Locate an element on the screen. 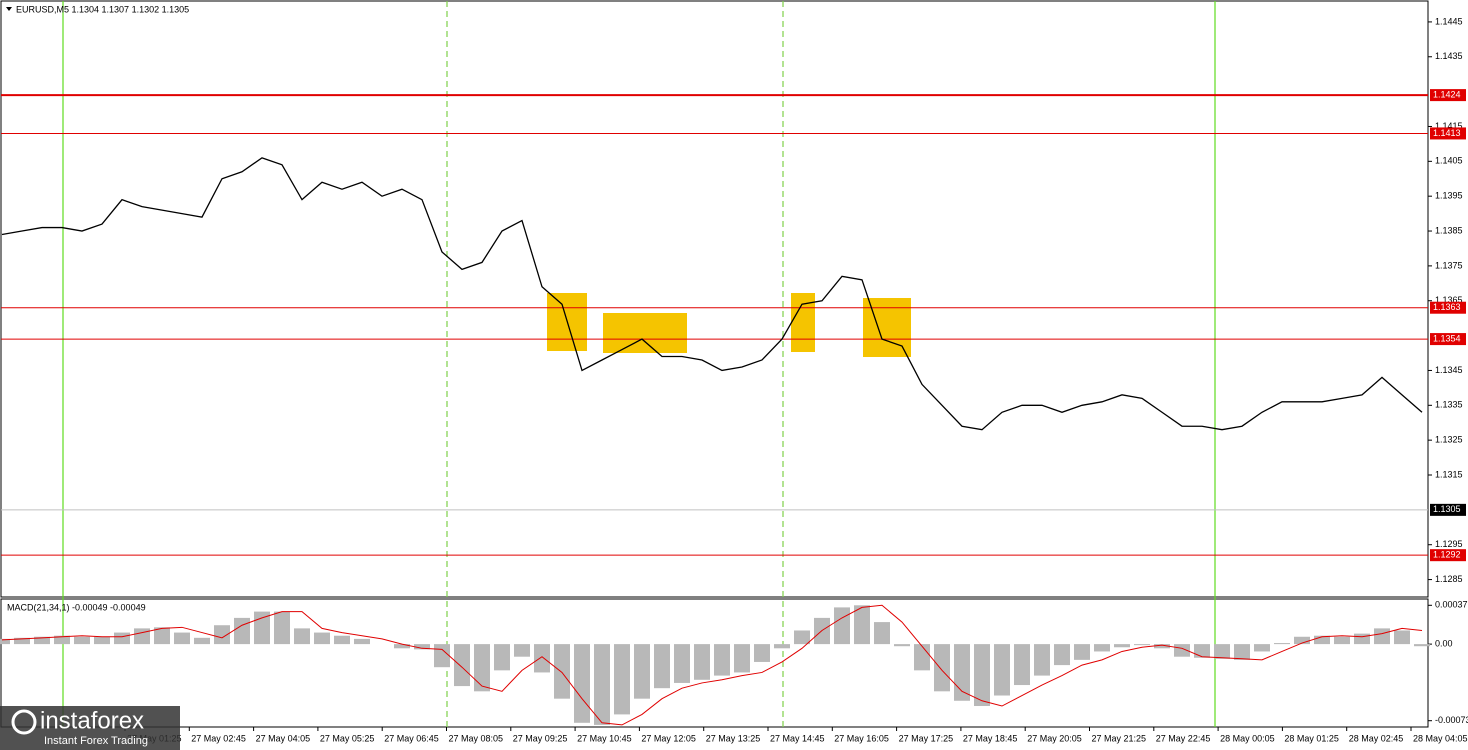  logo: instaforex Instant Forex Trading is located at coordinates (90, 728).